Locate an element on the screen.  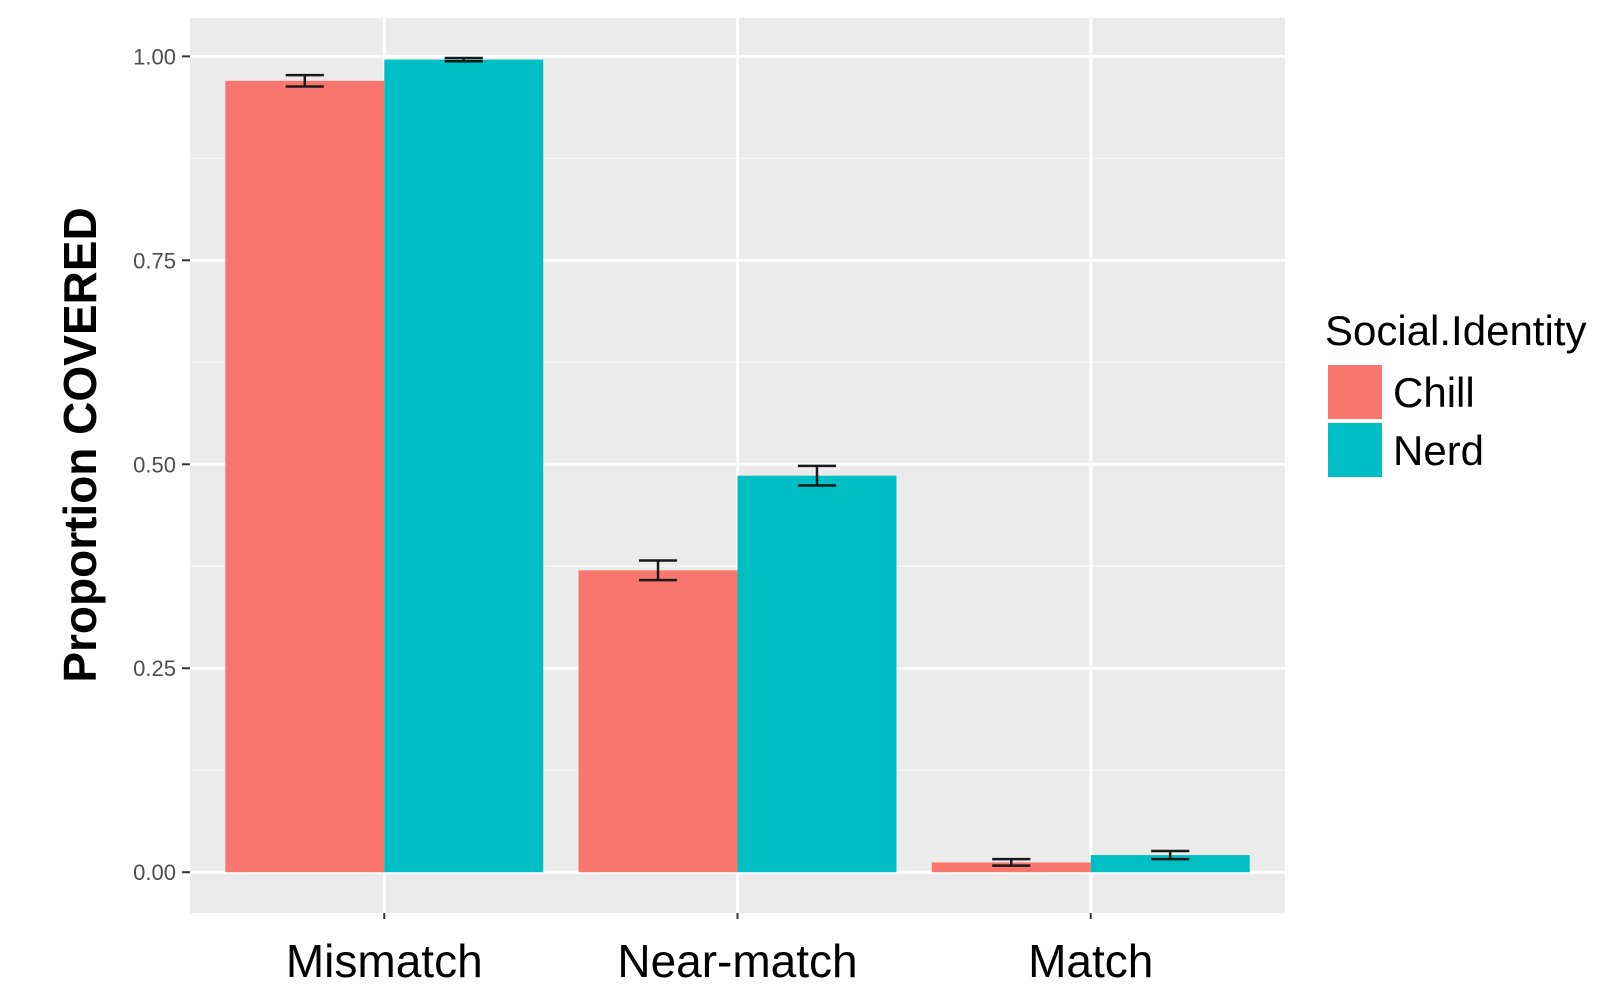
legend-key-chill is located at coordinates (1355, 392).